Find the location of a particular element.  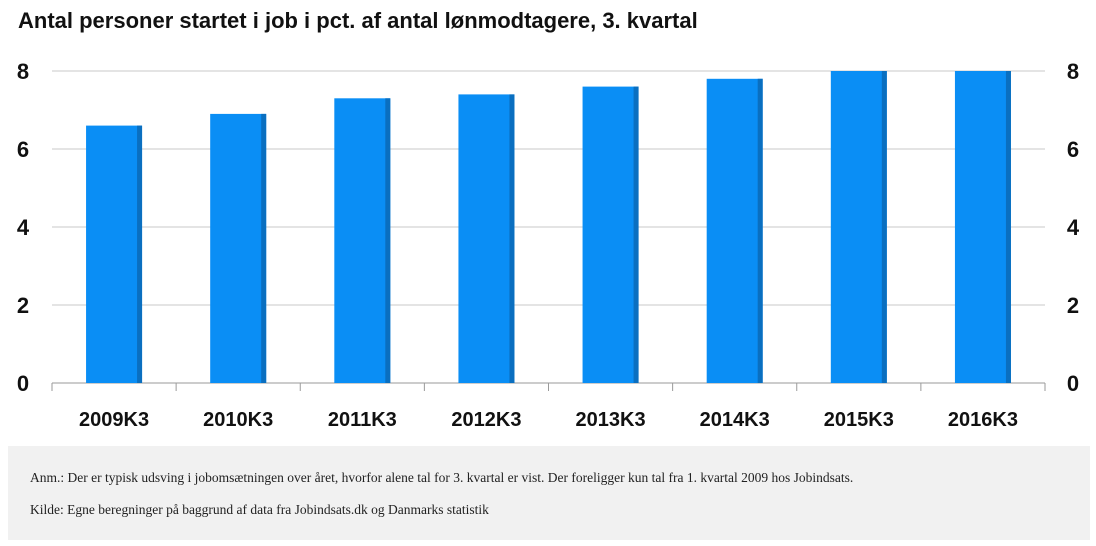

x-tick-label: 2013K3 is located at coordinates (611, 420).